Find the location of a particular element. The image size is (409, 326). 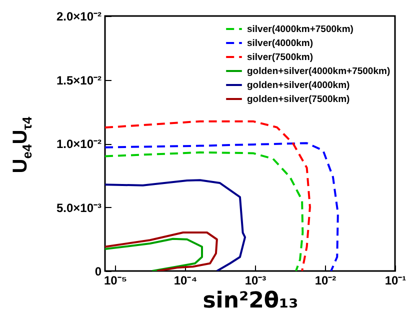

y-tick-label: 2.0×10⁻² is located at coordinates (79, 17).